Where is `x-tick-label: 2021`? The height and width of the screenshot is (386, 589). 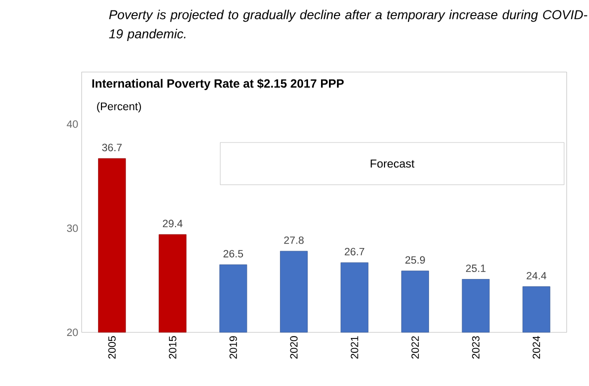
x-tick-label: 2021 is located at coordinates (354, 347).